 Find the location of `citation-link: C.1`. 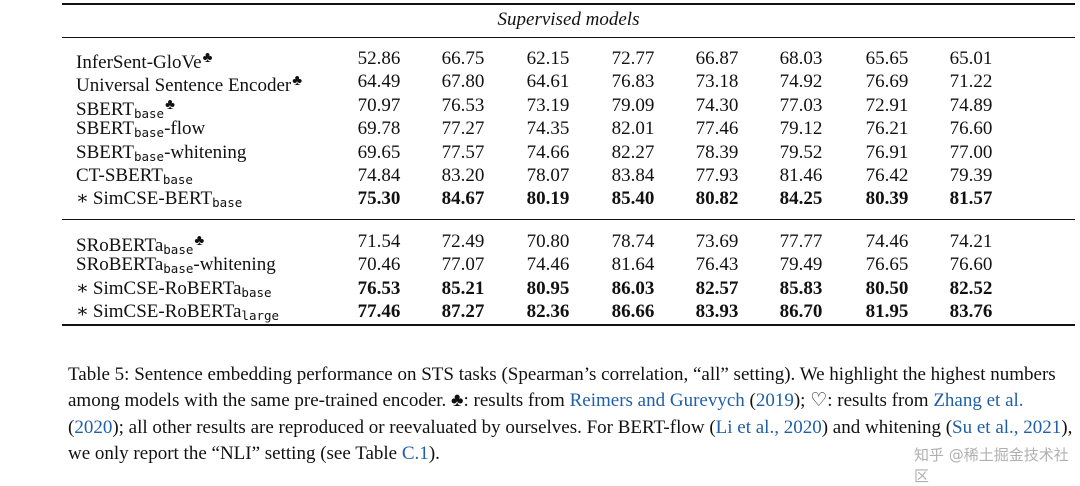

citation-link: C.1 is located at coordinates (415, 453).